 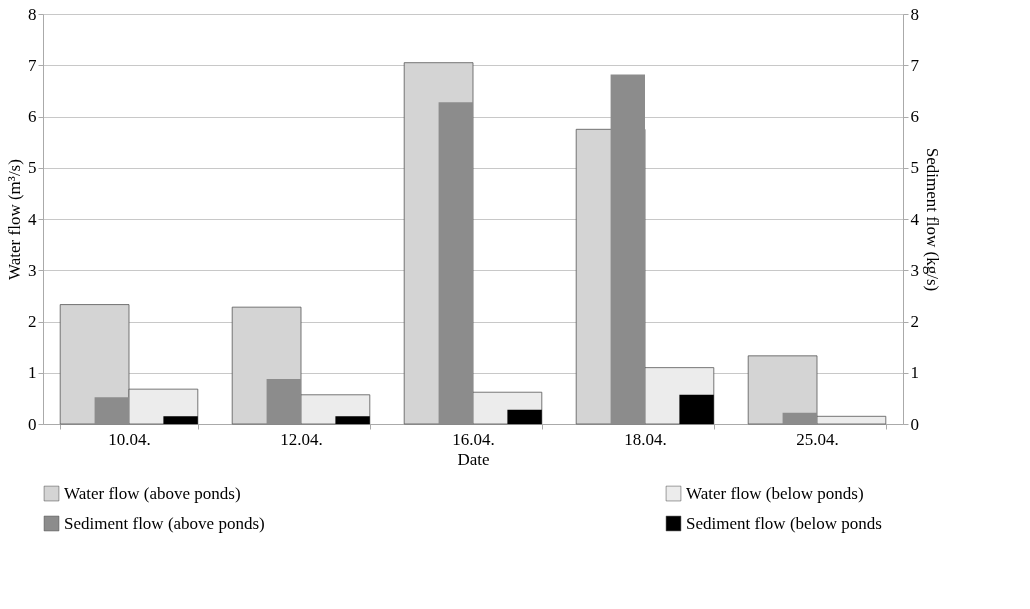 What do you see at coordinates (473, 439) in the screenshot?
I see `x-tick-label: 16.04.` at bounding box center [473, 439].